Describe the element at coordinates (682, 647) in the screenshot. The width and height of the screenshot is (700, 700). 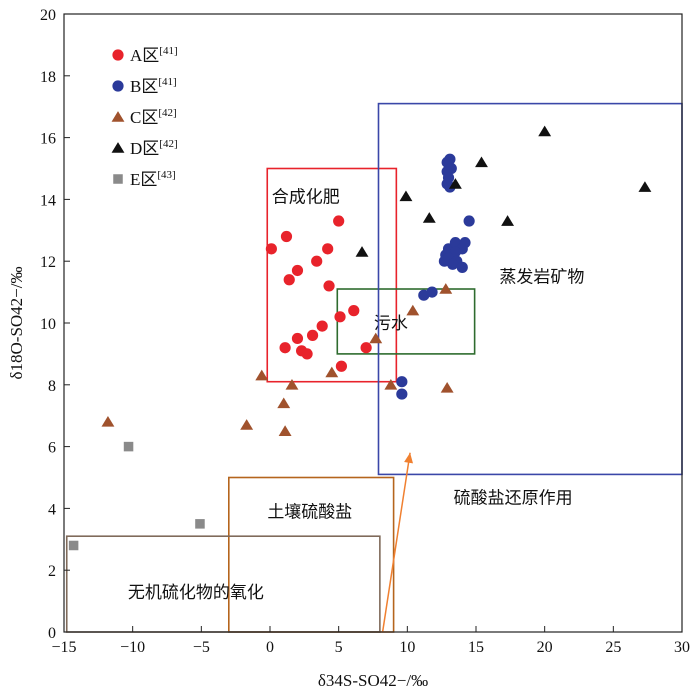
I see `x-tick-label: 30` at that location.